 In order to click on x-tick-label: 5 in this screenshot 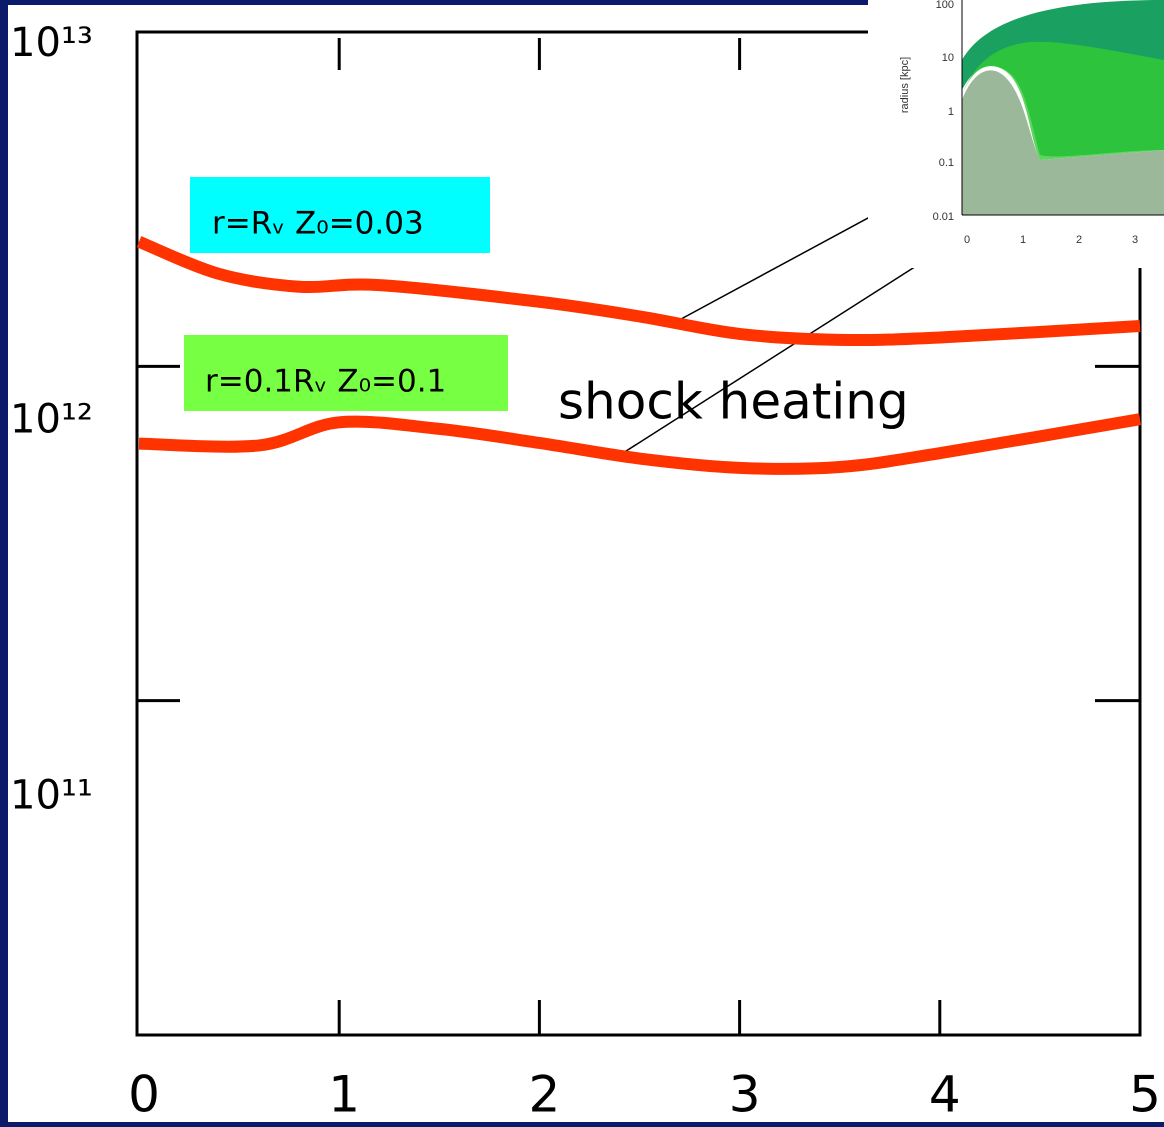, I will do `click(1145, 1095)`.